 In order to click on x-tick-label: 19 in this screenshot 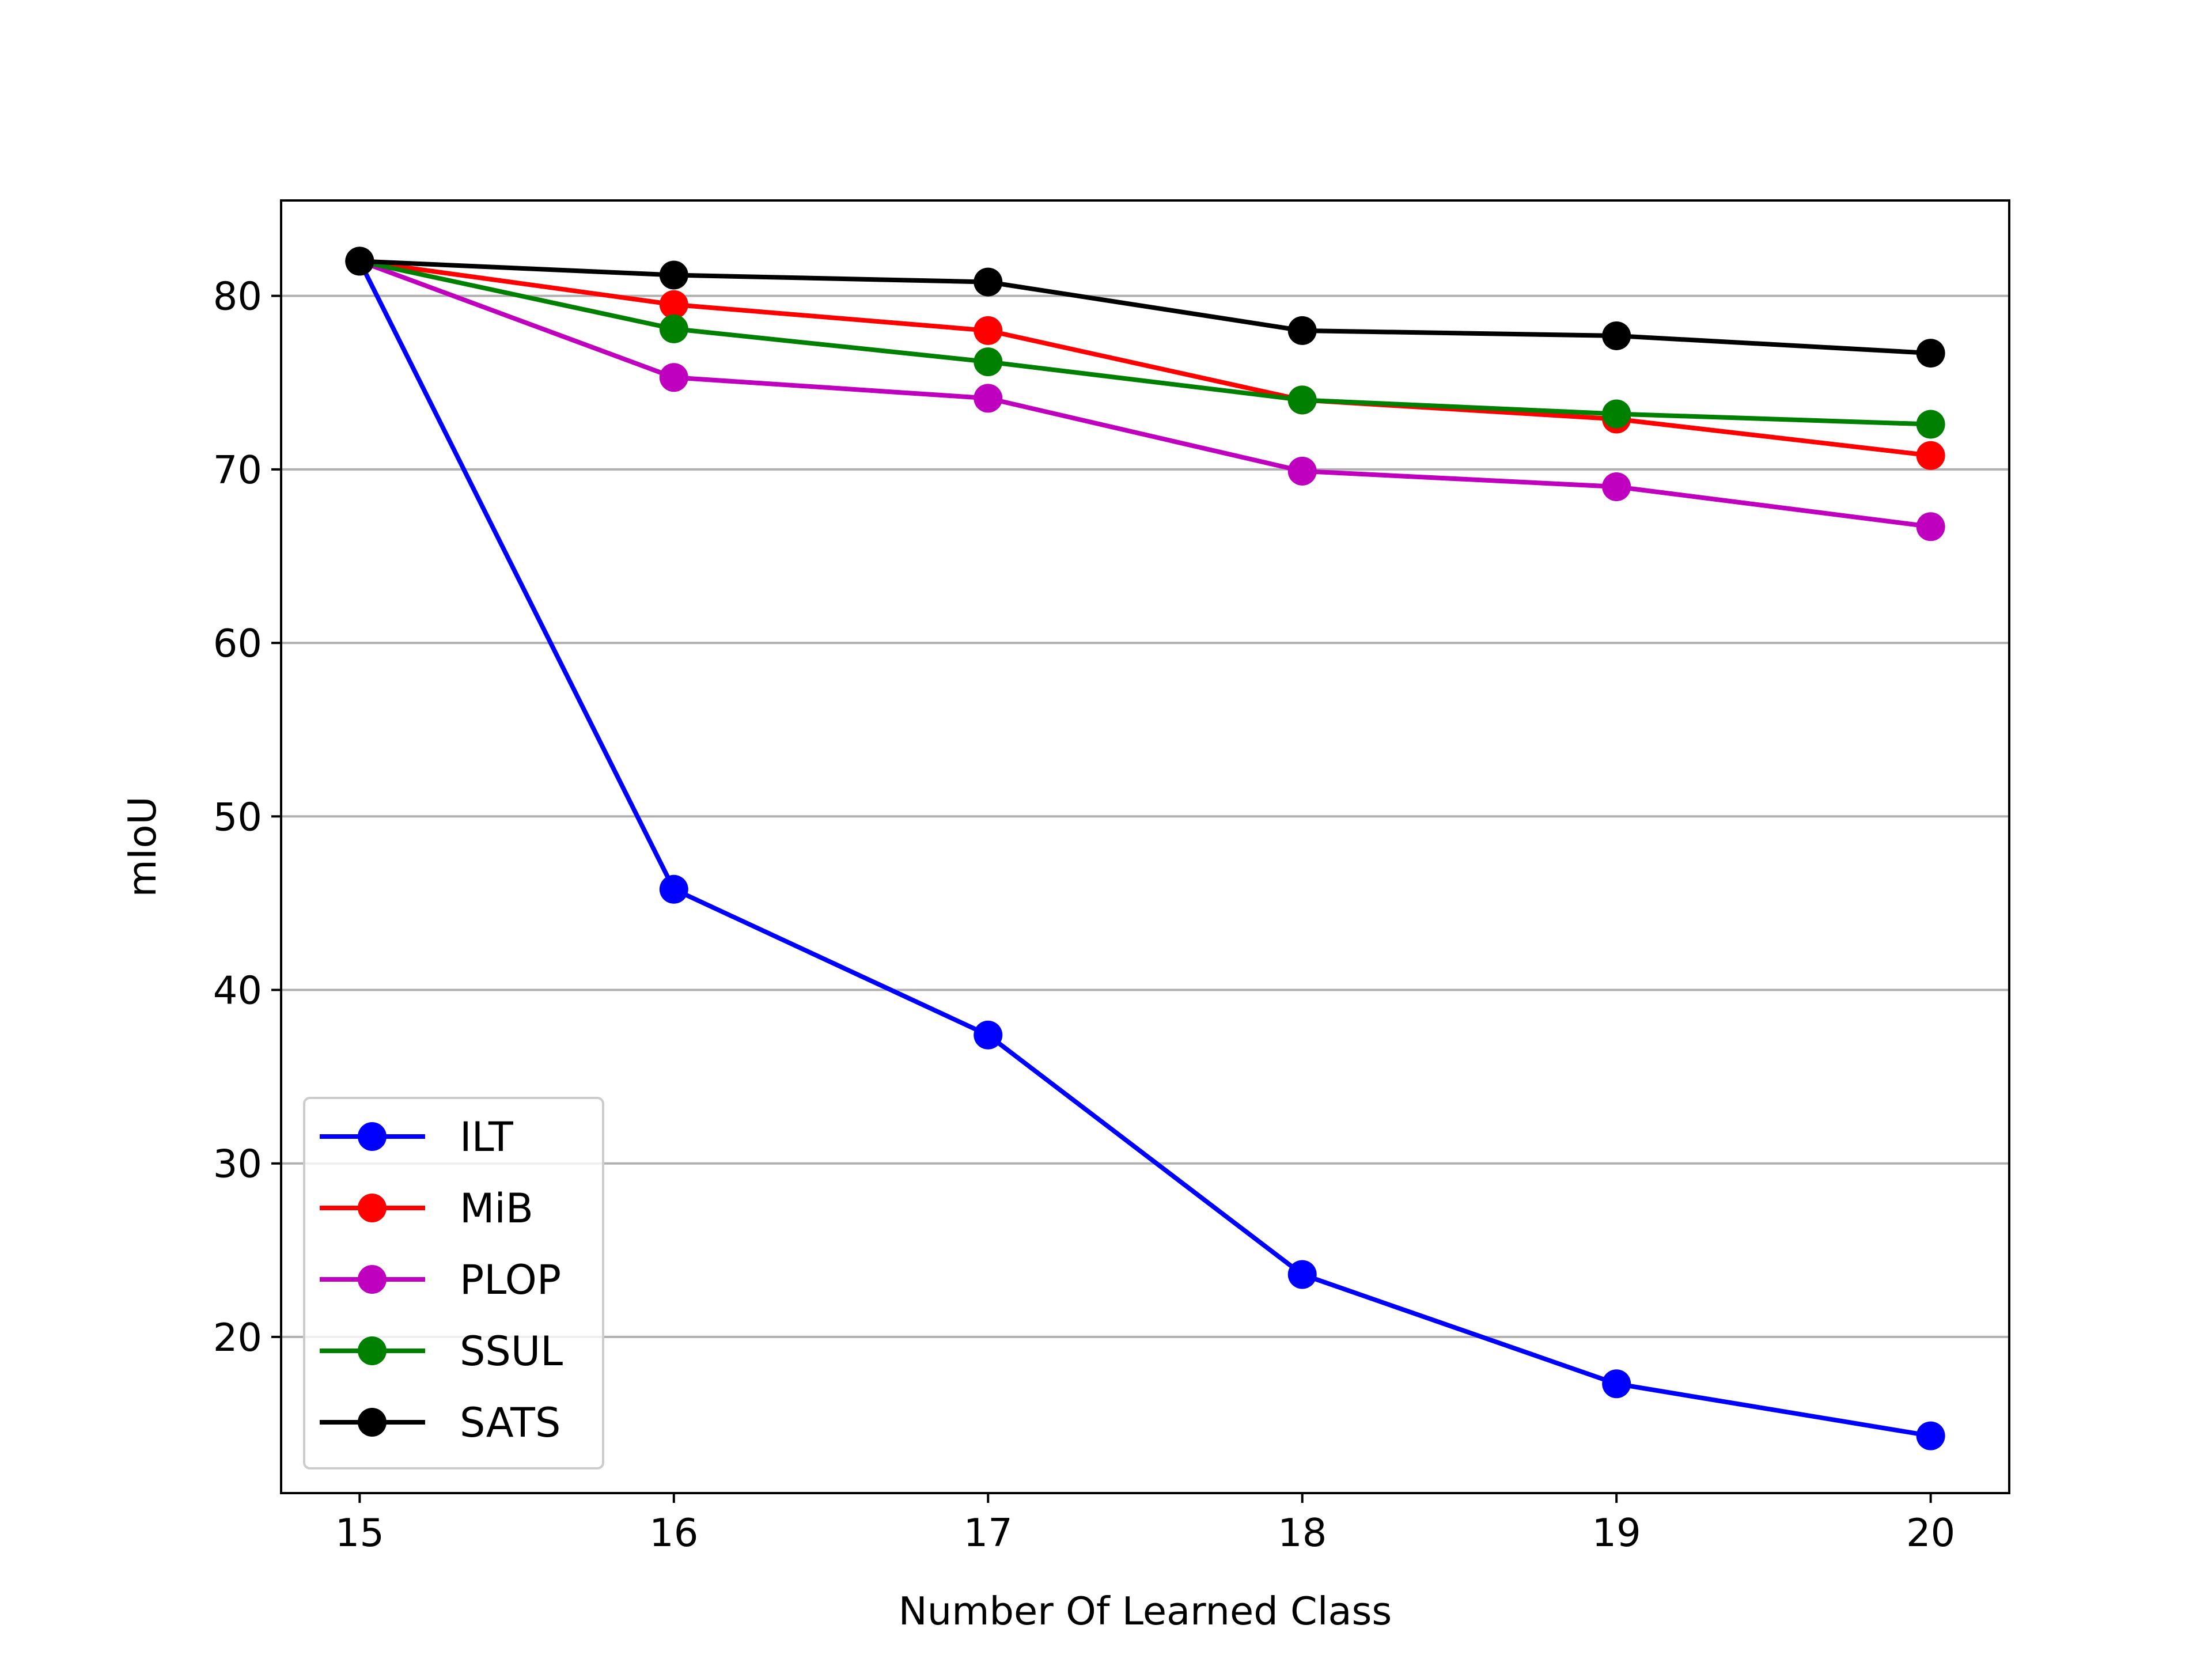, I will do `click(1616, 1532)`.